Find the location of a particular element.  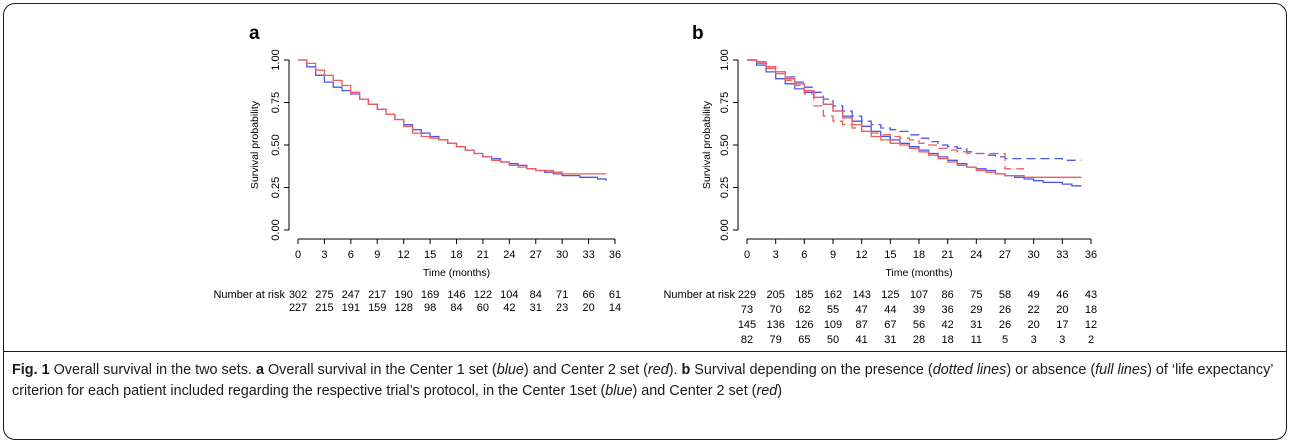

panel-letter: b is located at coordinates (698, 33).